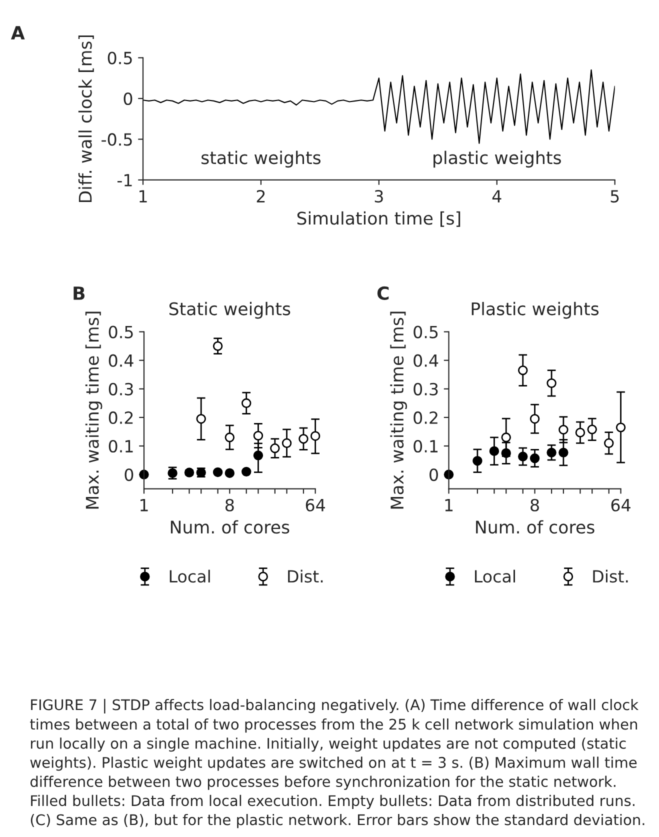 Image resolution: width=659 pixels, height=837 pixels. What do you see at coordinates (117, 139) in the screenshot?
I see `y-tick-label: -0.5` at bounding box center [117, 139].